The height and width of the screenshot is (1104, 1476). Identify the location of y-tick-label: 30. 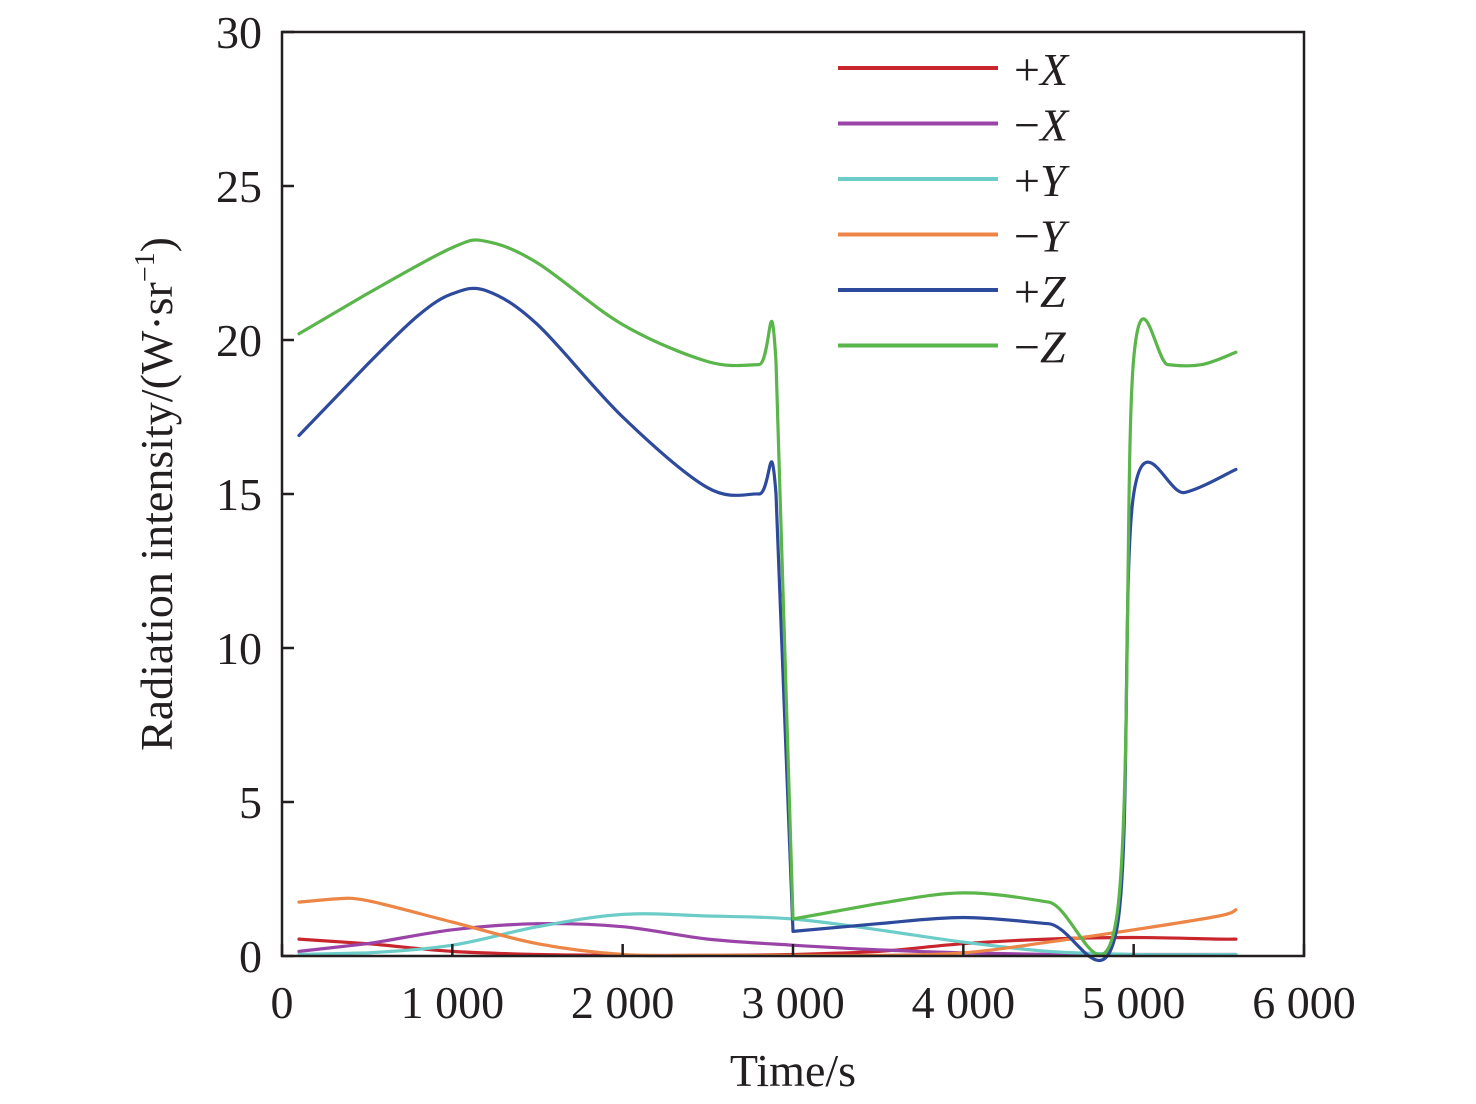
(239, 32).